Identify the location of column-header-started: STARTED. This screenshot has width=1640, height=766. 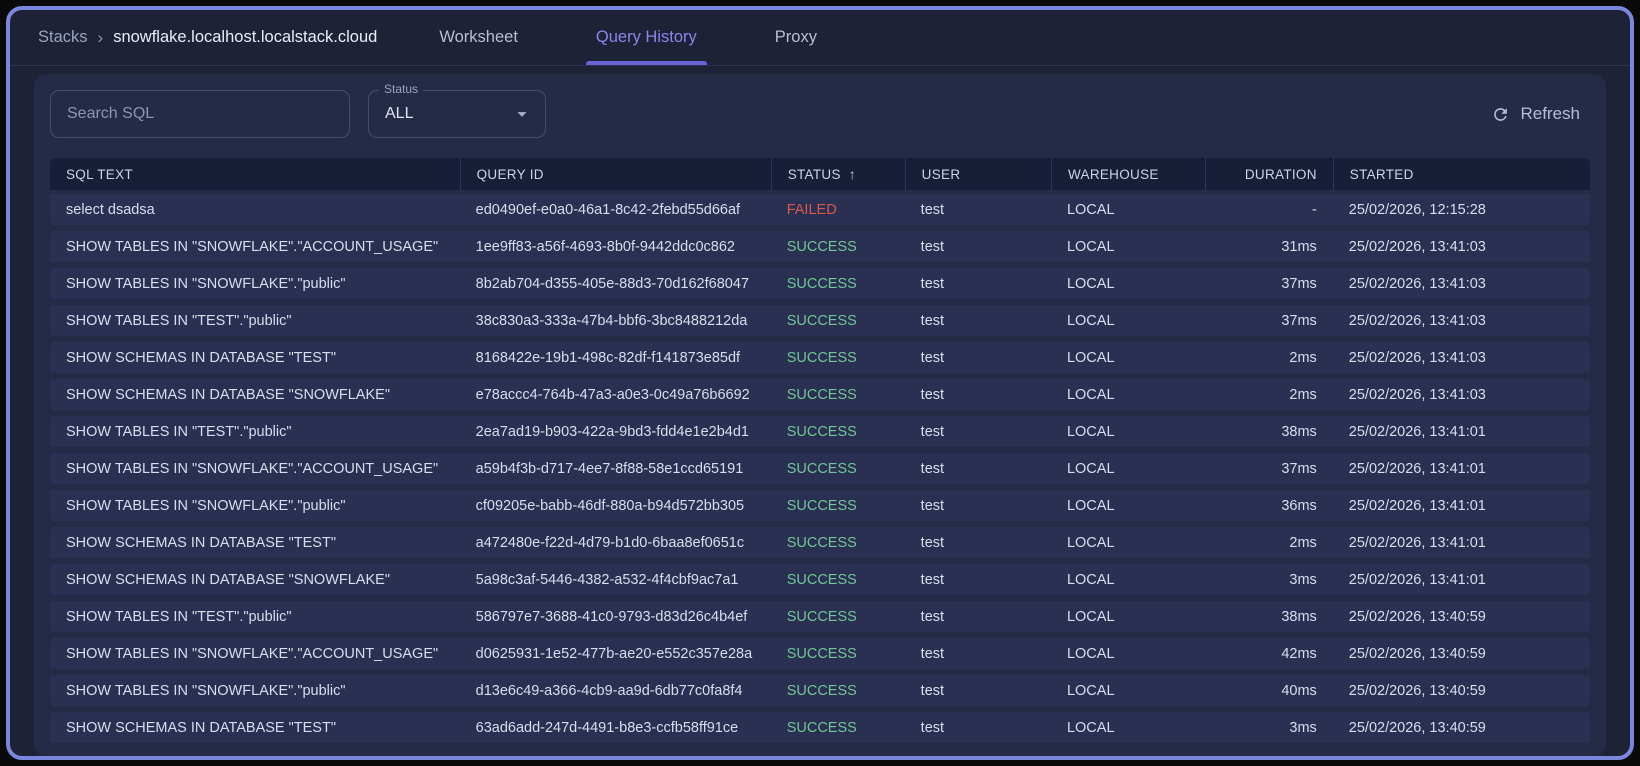
(1460, 174).